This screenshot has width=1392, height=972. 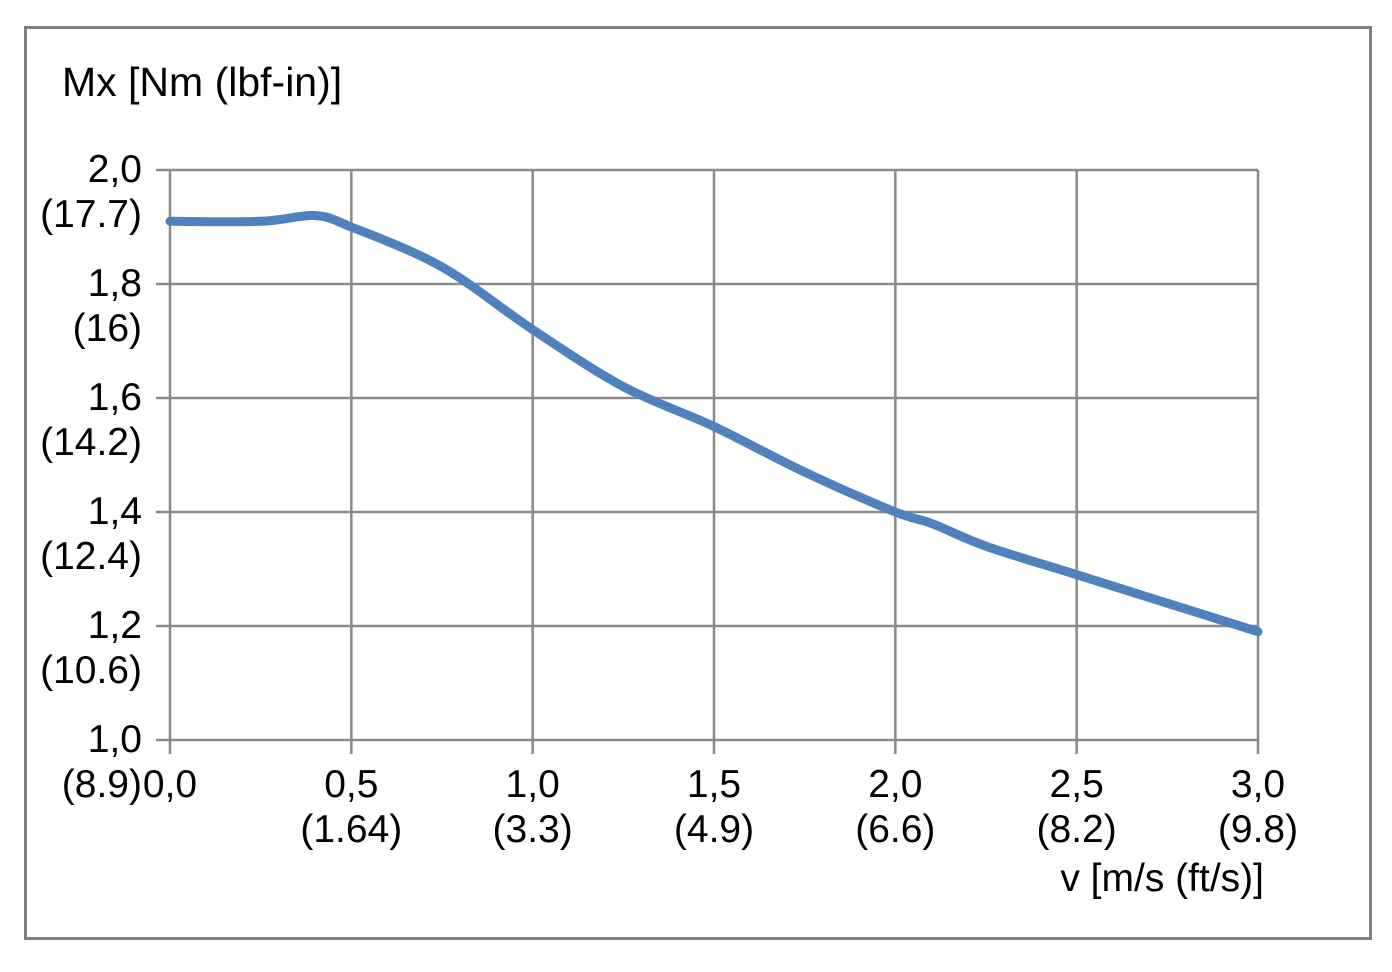 I want to click on x-tick-label-imperial: (3.3), so click(x=532, y=829).